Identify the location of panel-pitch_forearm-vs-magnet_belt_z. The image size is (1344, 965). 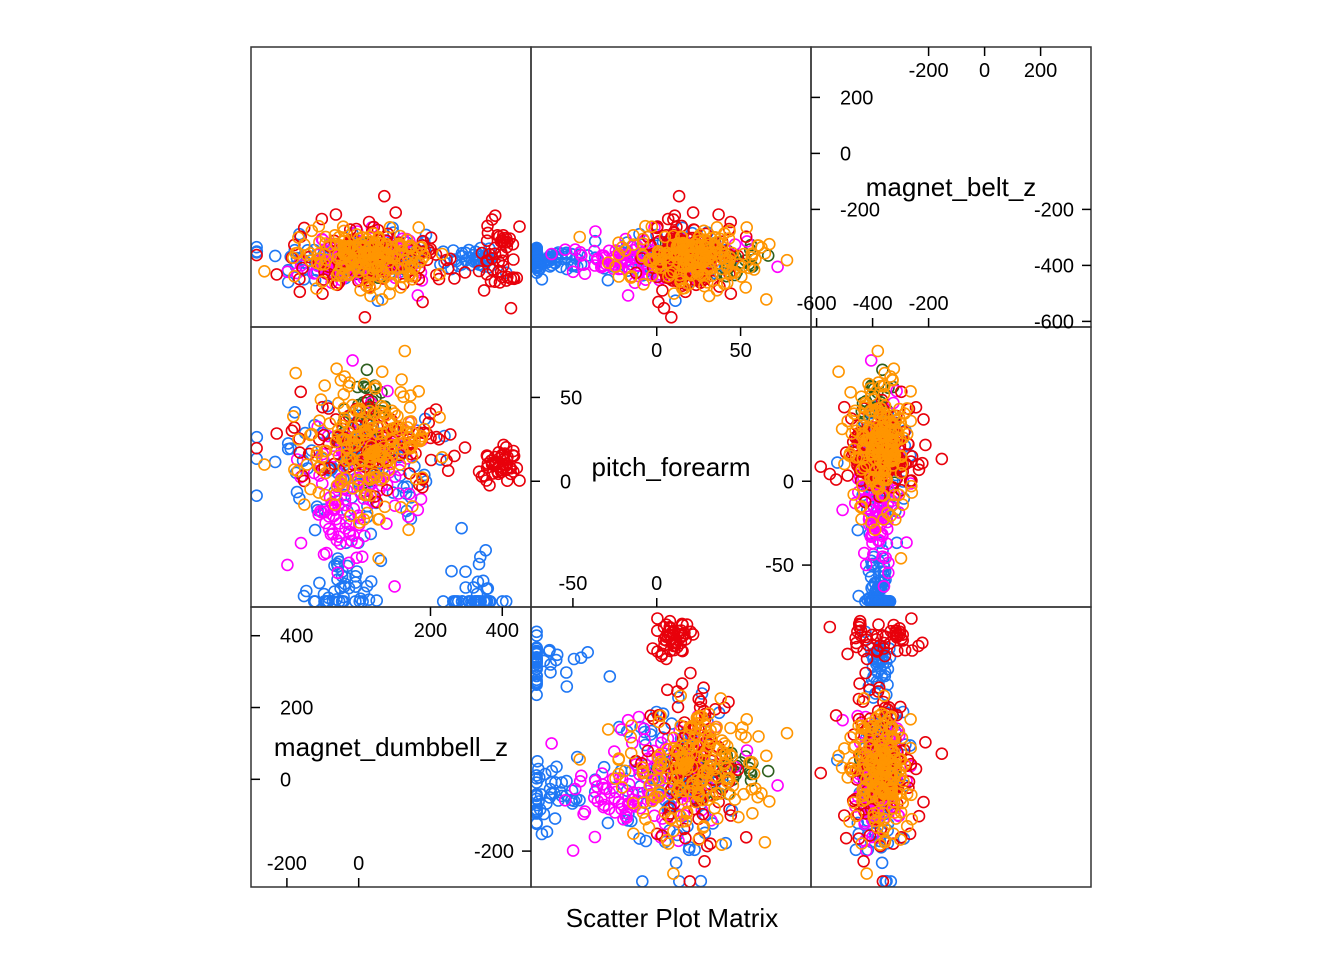
(881, 475).